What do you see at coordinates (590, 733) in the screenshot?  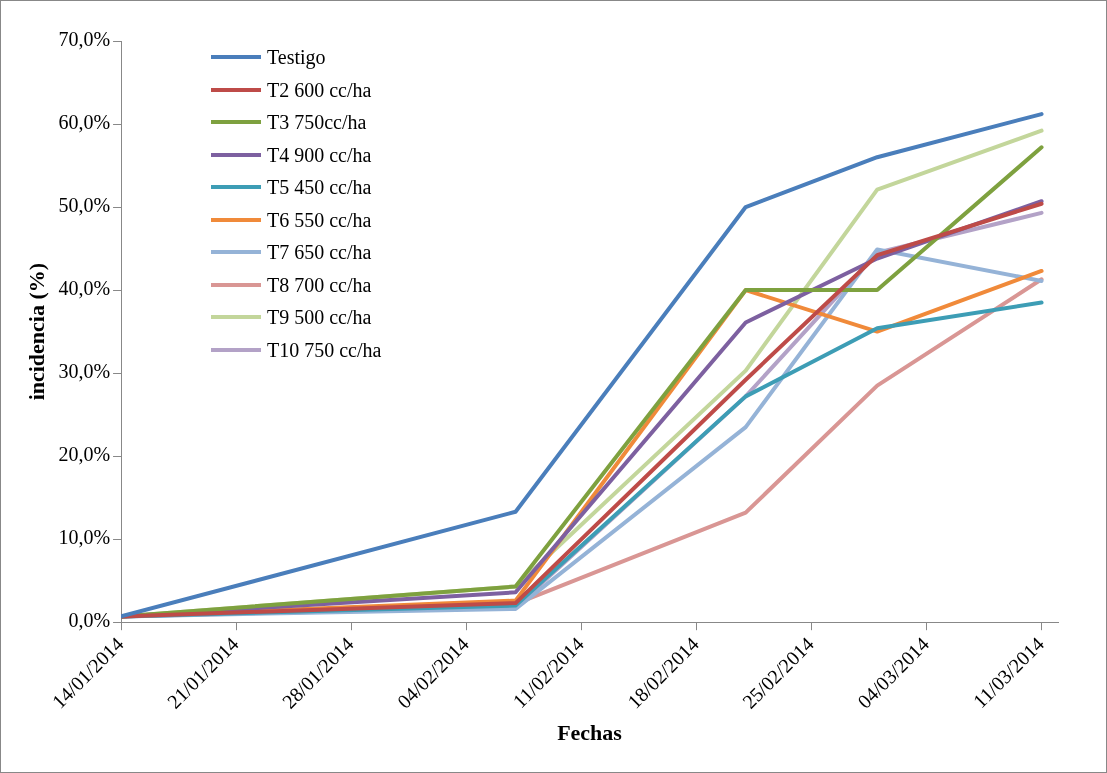 I see `x-axis-title: Fechas` at bounding box center [590, 733].